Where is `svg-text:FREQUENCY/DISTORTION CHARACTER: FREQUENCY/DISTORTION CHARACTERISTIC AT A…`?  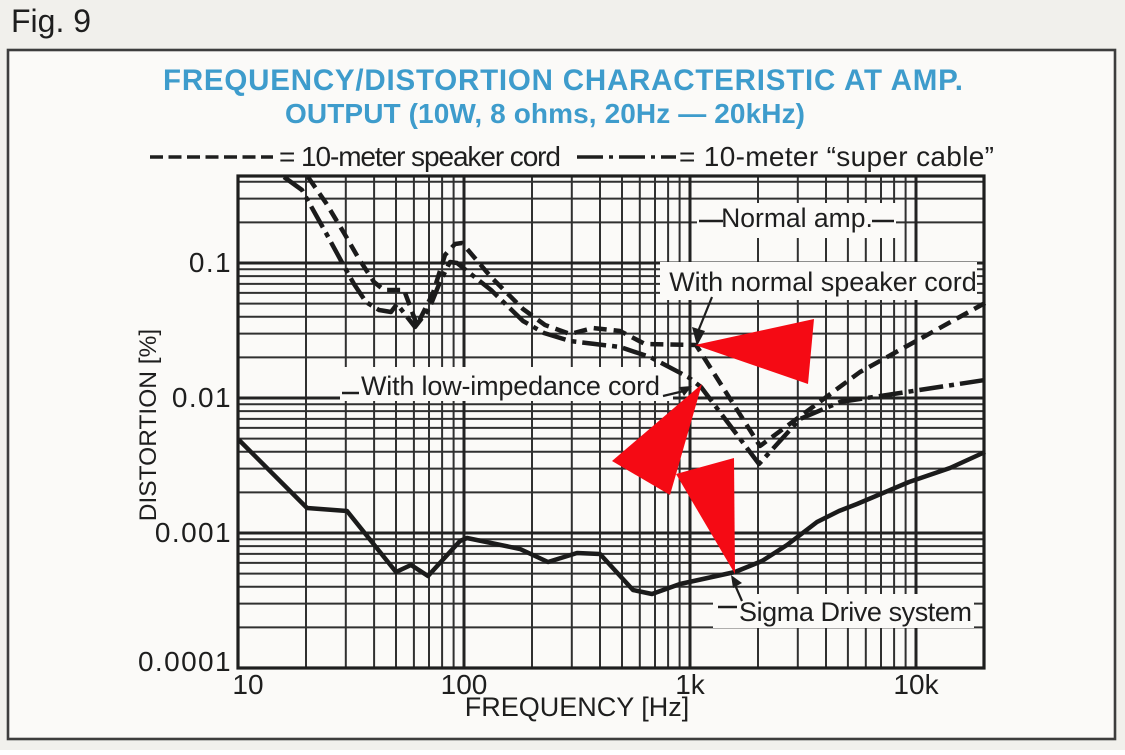 svg-text:FREQUENCY/DISTORTION CHARACTER: FREQUENCY/DISTORTION CHARACTERISTIC AT A… is located at coordinates (563, 80).